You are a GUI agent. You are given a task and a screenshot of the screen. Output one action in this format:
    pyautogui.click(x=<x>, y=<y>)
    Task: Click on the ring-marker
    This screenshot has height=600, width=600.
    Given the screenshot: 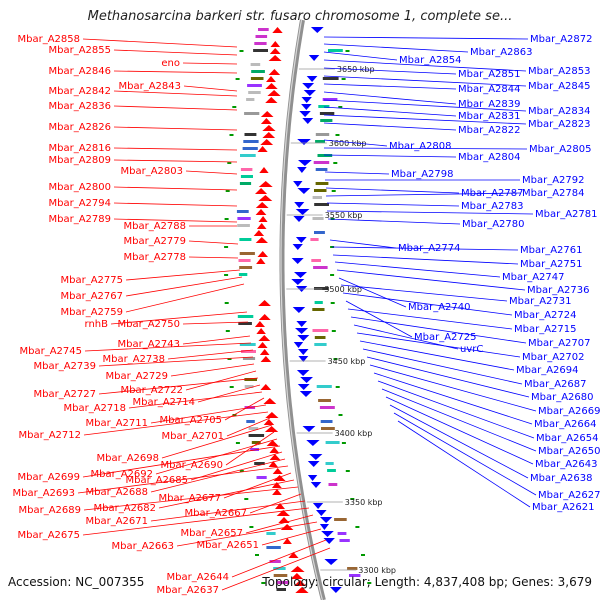 What is the action you would take?
    pyautogui.click(x=226, y=303)
    